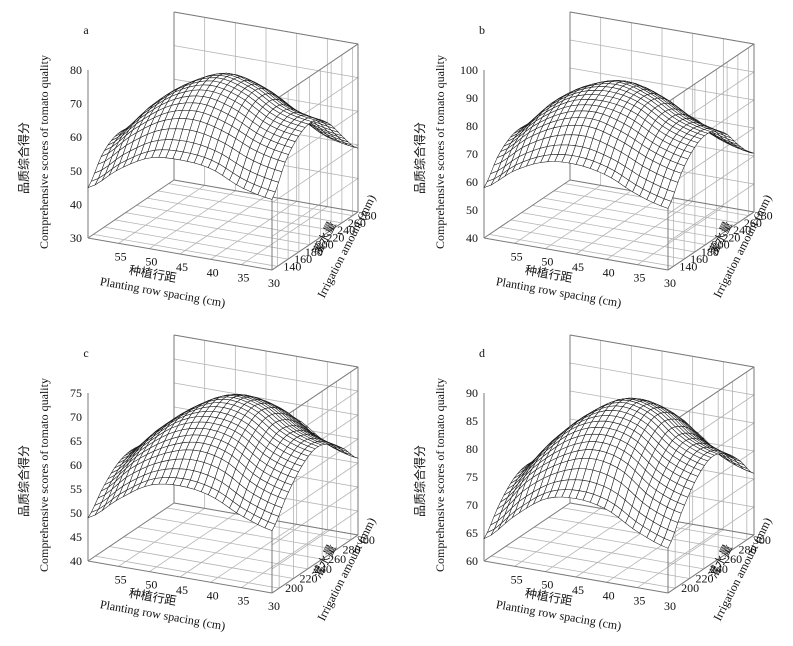  I want to click on x-tick-label: 55, so click(517, 256).